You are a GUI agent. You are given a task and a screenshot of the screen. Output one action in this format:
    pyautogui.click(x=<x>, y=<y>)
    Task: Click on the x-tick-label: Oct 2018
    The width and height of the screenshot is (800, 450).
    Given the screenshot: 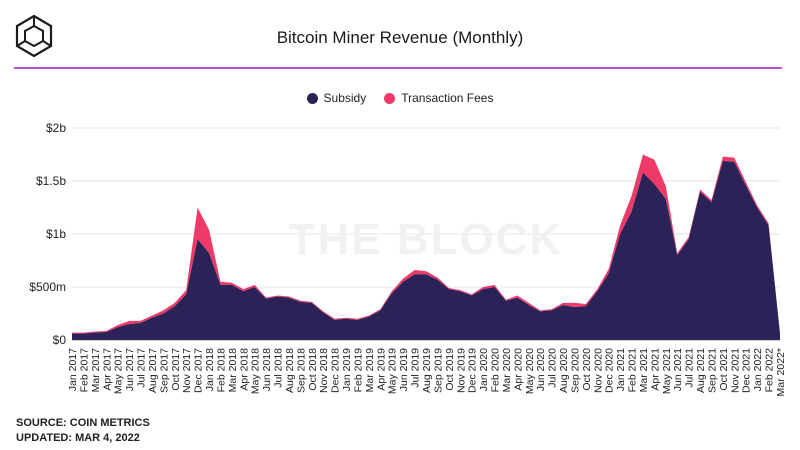 What is the action you would take?
    pyautogui.click(x=313, y=369)
    